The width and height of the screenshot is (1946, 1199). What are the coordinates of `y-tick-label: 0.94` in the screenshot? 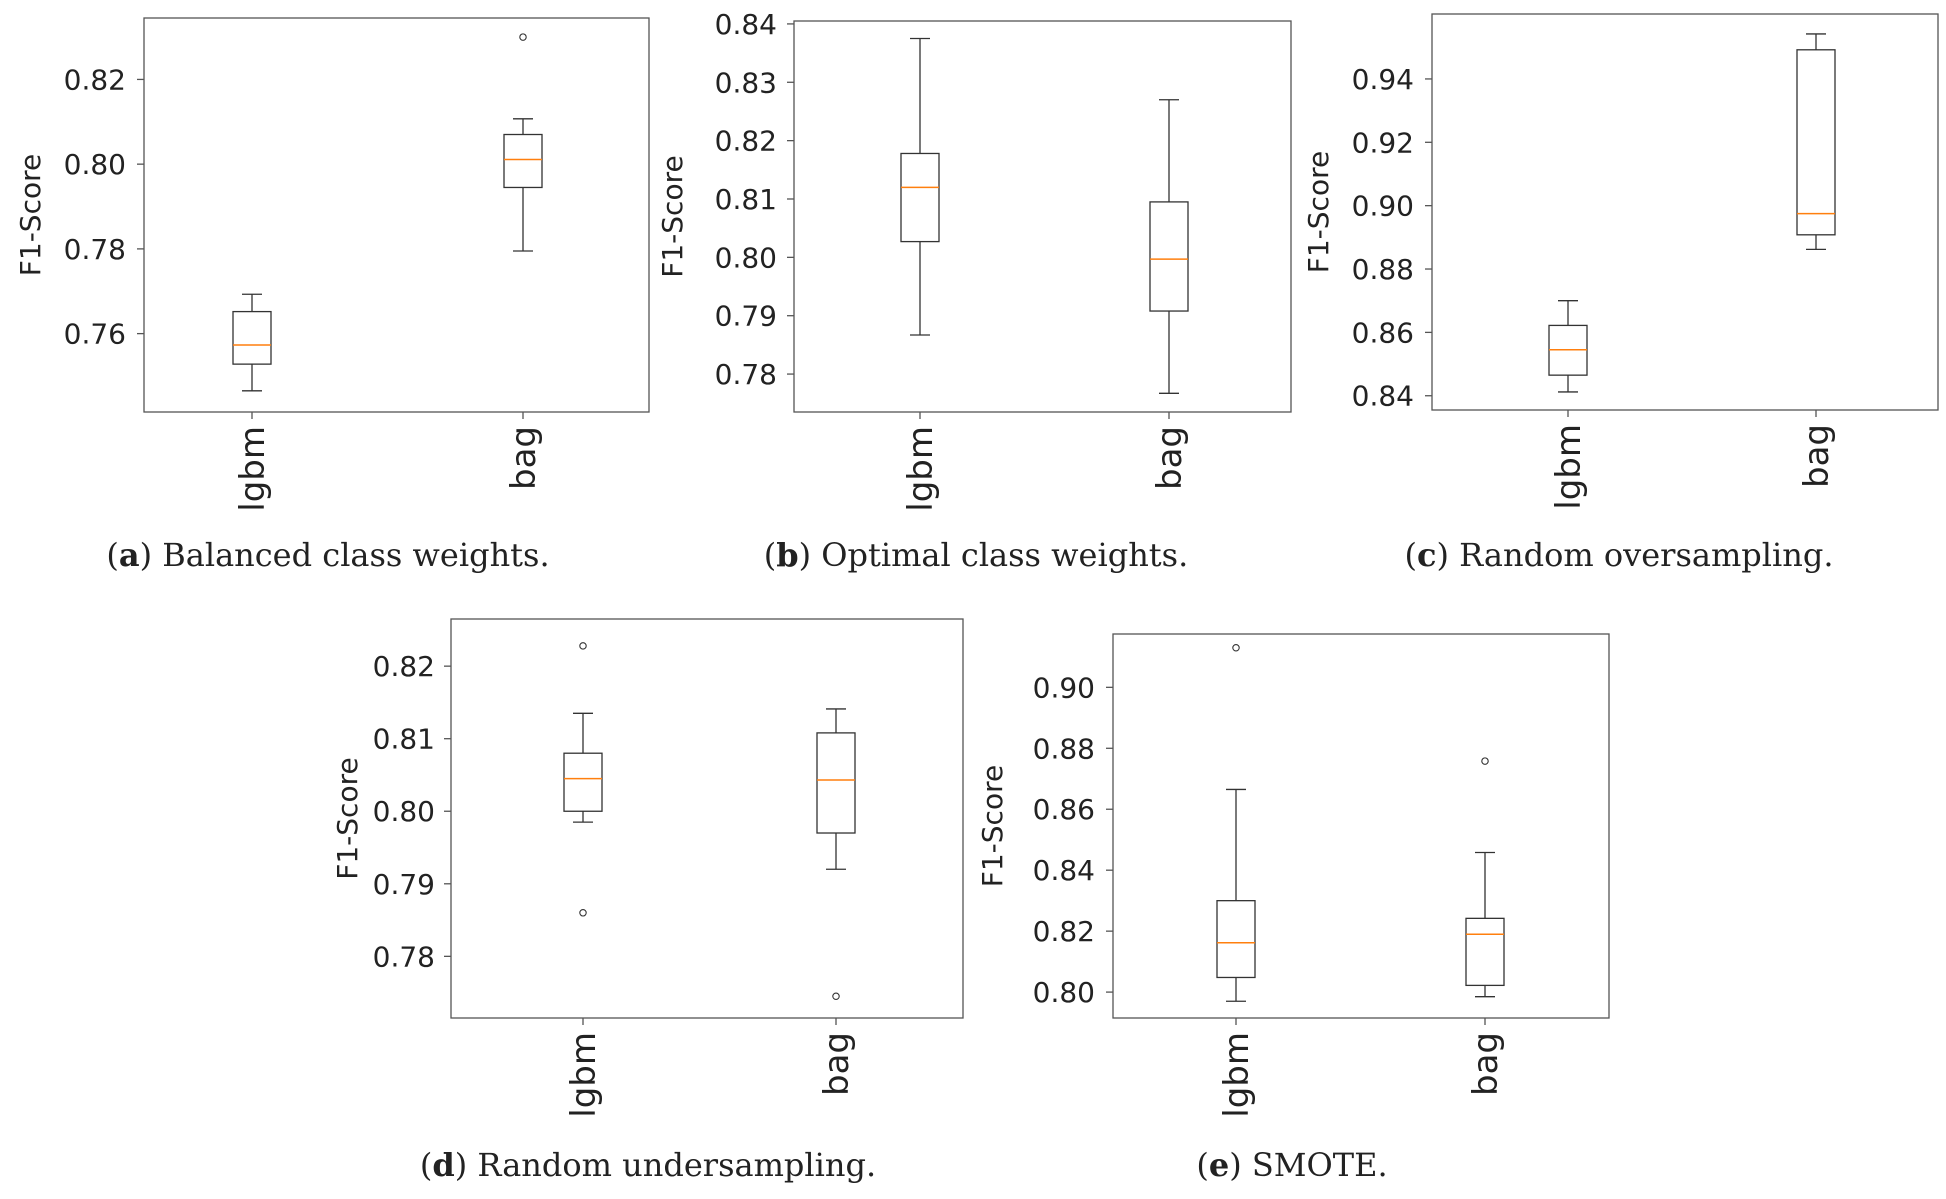 It's located at (1383, 79).